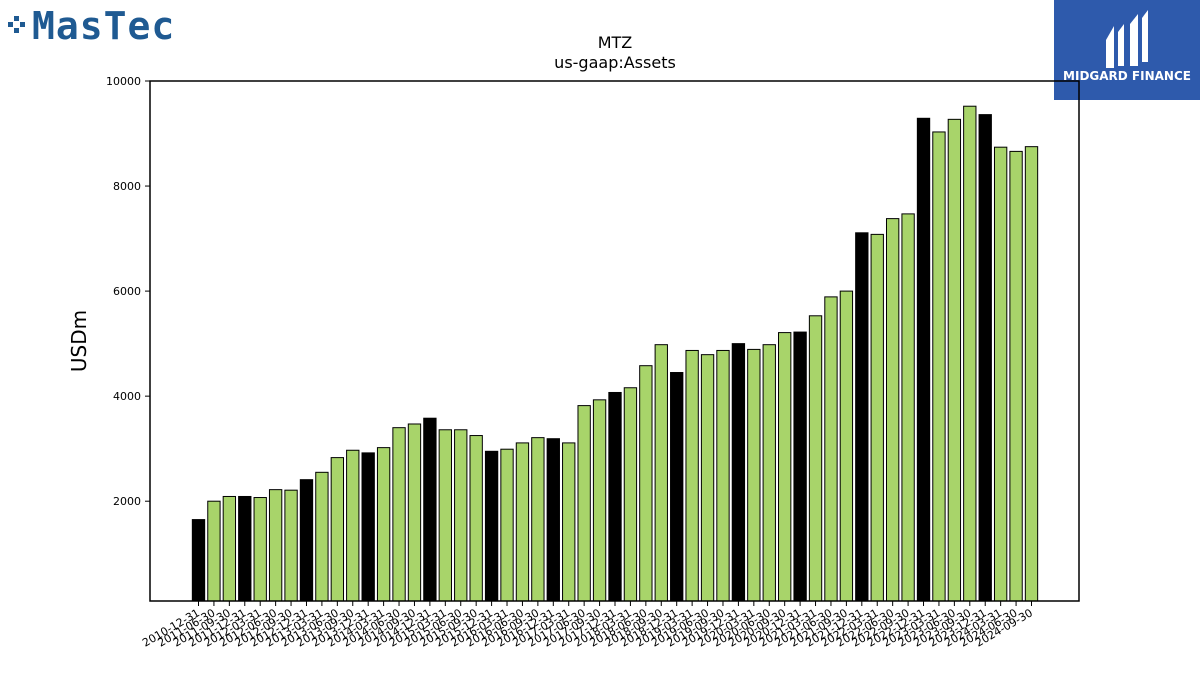 This screenshot has width=1200, height=675. Describe the element at coordinates (127, 396) in the screenshot. I see `y-tick-label: 4000` at that location.